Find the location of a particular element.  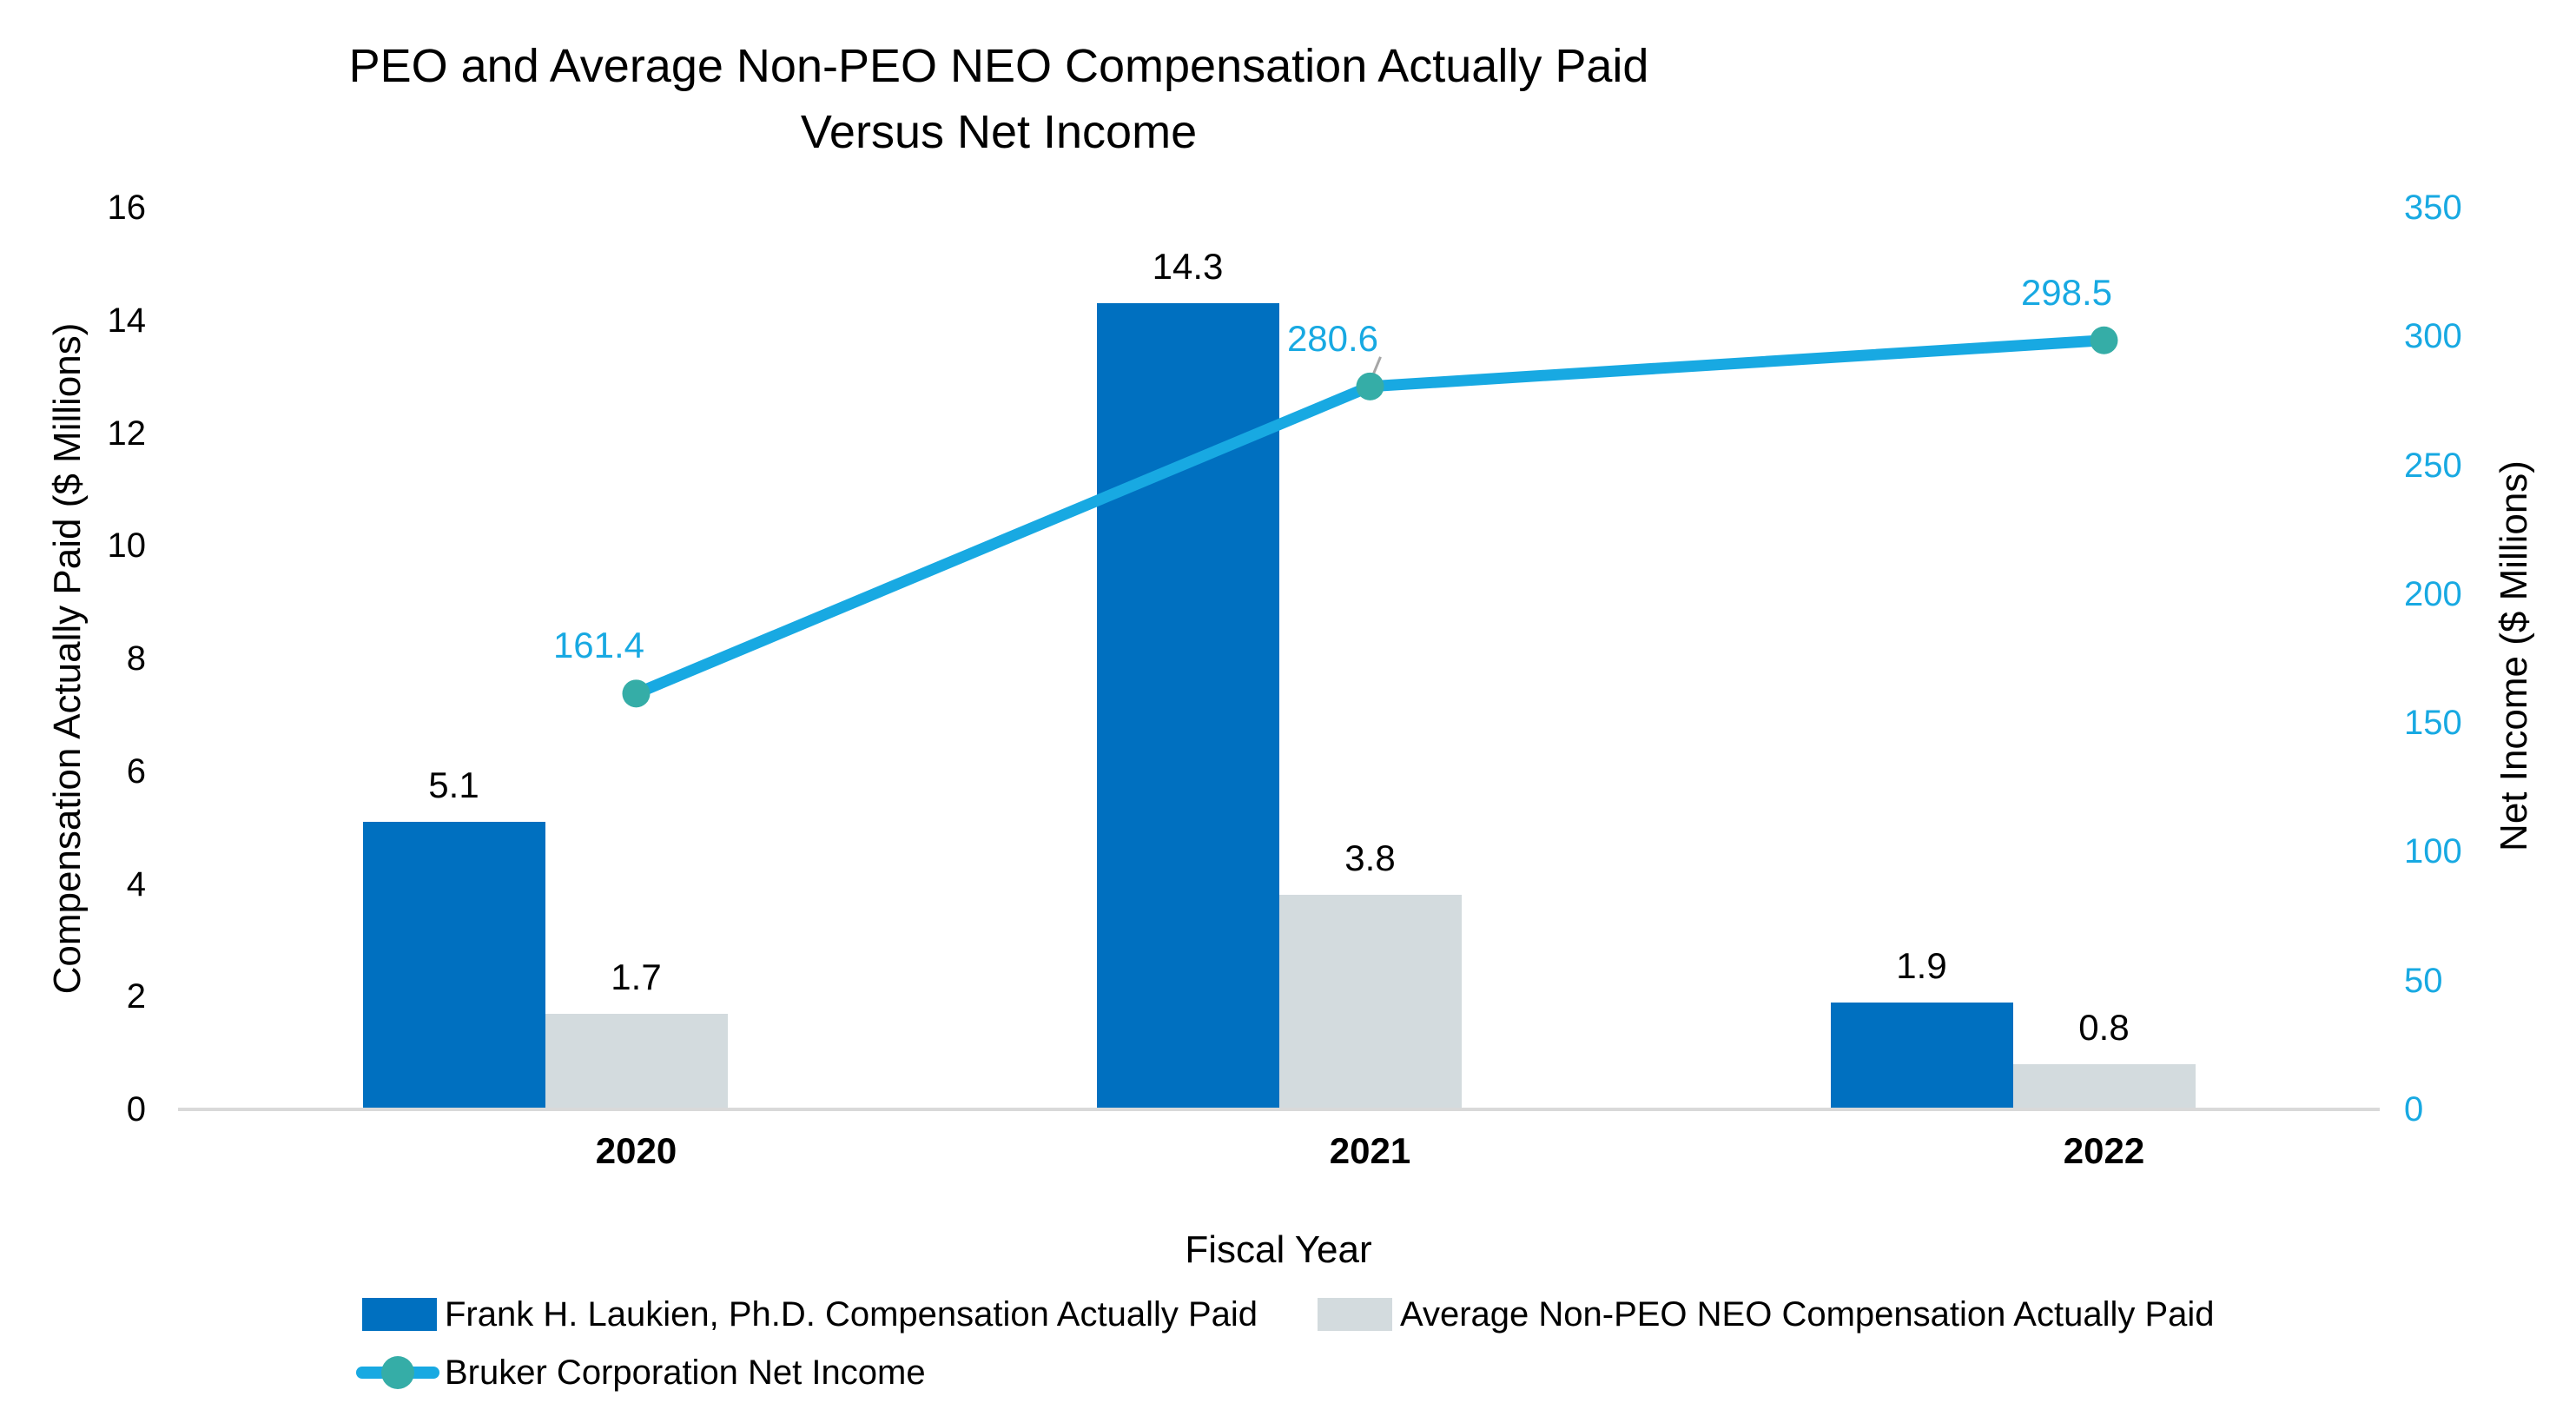

data-label-leader-line is located at coordinates (1376, 369).